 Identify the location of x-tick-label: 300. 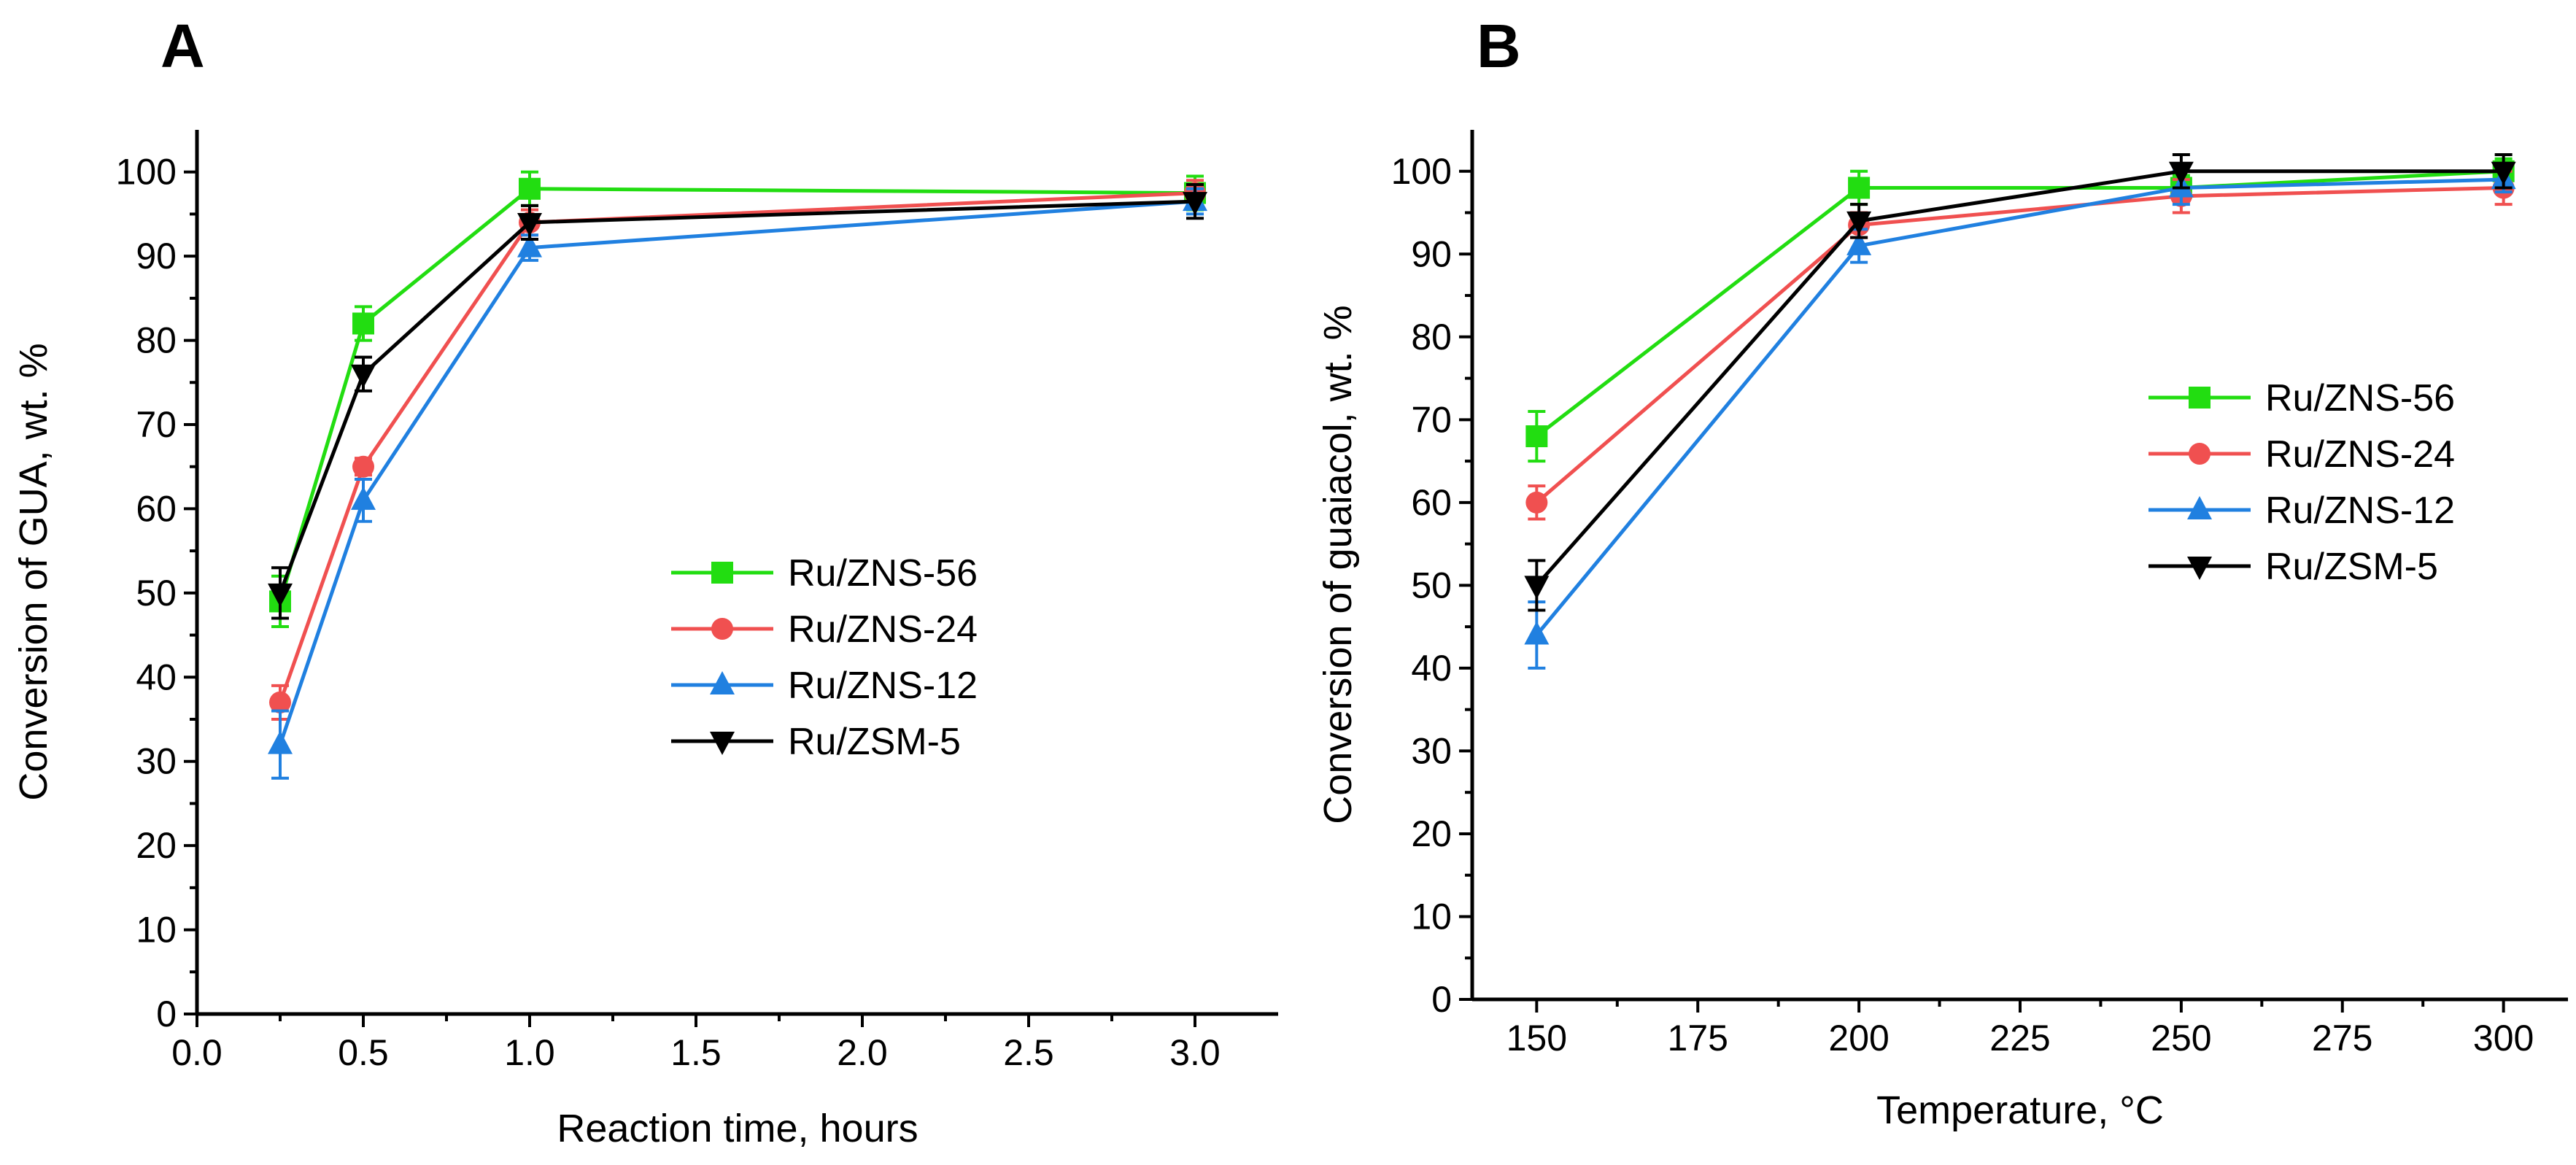
(2503, 1038).